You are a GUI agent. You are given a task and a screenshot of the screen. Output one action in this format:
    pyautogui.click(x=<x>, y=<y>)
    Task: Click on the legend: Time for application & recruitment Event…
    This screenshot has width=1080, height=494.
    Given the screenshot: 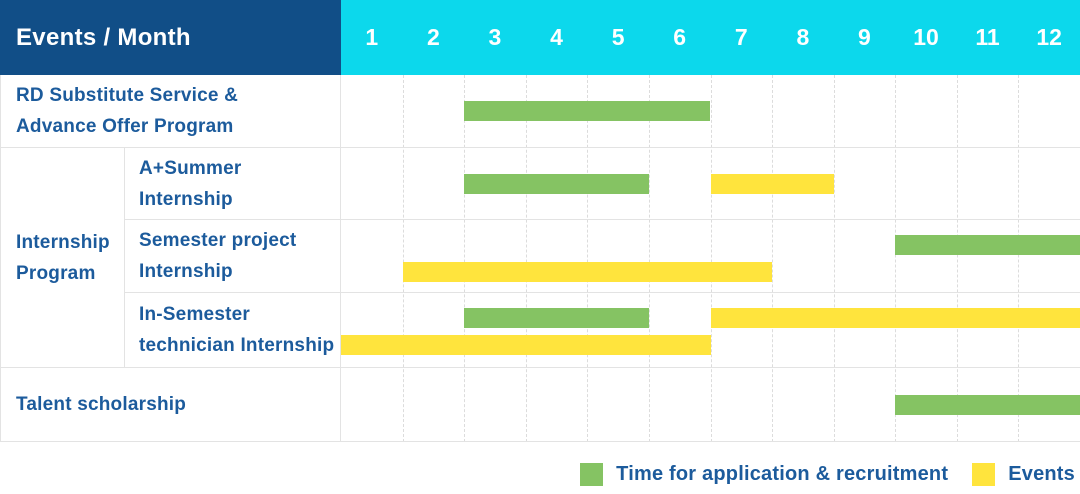 What is the action you would take?
    pyautogui.click(x=540, y=474)
    